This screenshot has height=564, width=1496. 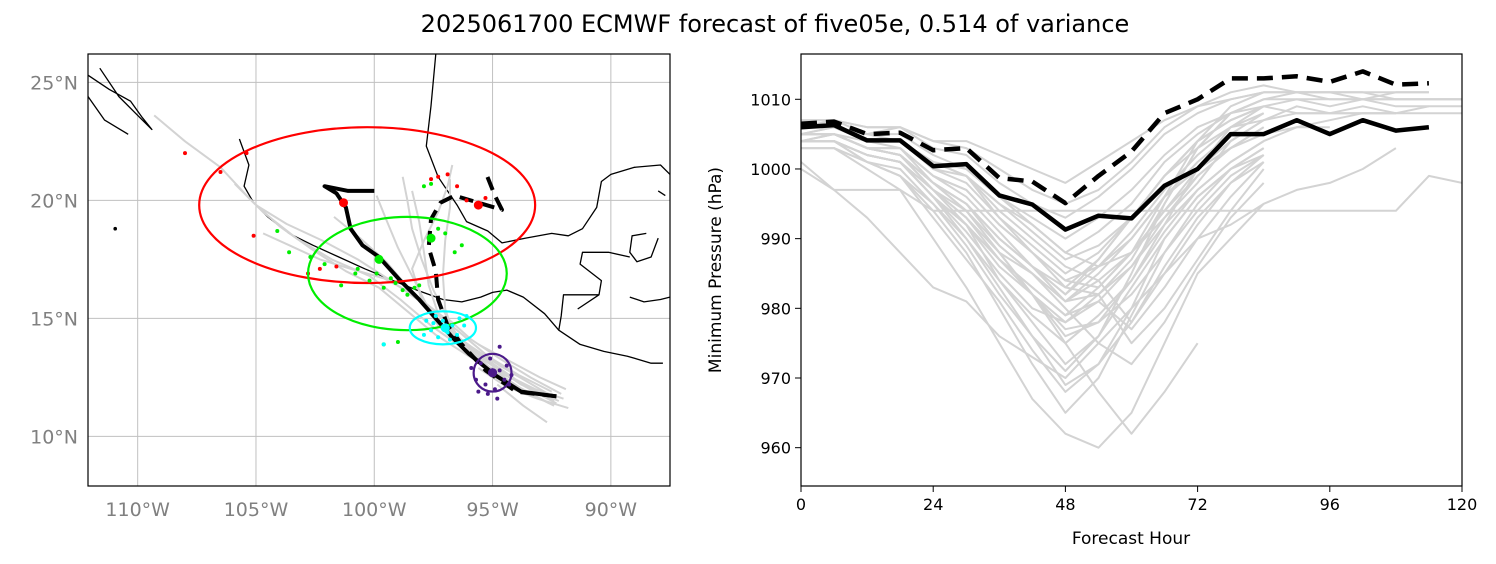 What do you see at coordinates (770, 169) in the screenshot?
I see `y-tick-label: 1000` at bounding box center [770, 169].